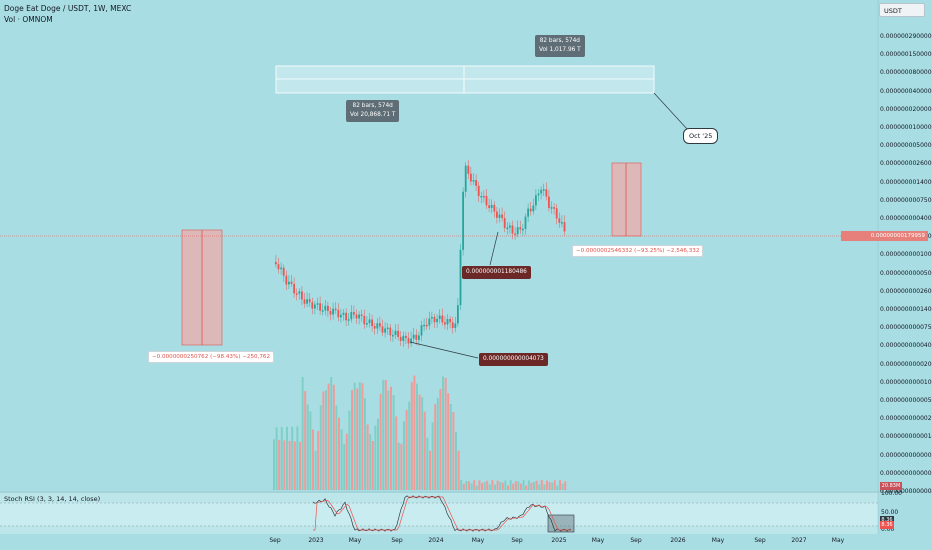 This screenshot has height=550, width=932. Describe the element at coordinates (68, 8) in the screenshot. I see `symbol-title: Doge Eat Doge / USDT, 1W, MEXC` at that location.